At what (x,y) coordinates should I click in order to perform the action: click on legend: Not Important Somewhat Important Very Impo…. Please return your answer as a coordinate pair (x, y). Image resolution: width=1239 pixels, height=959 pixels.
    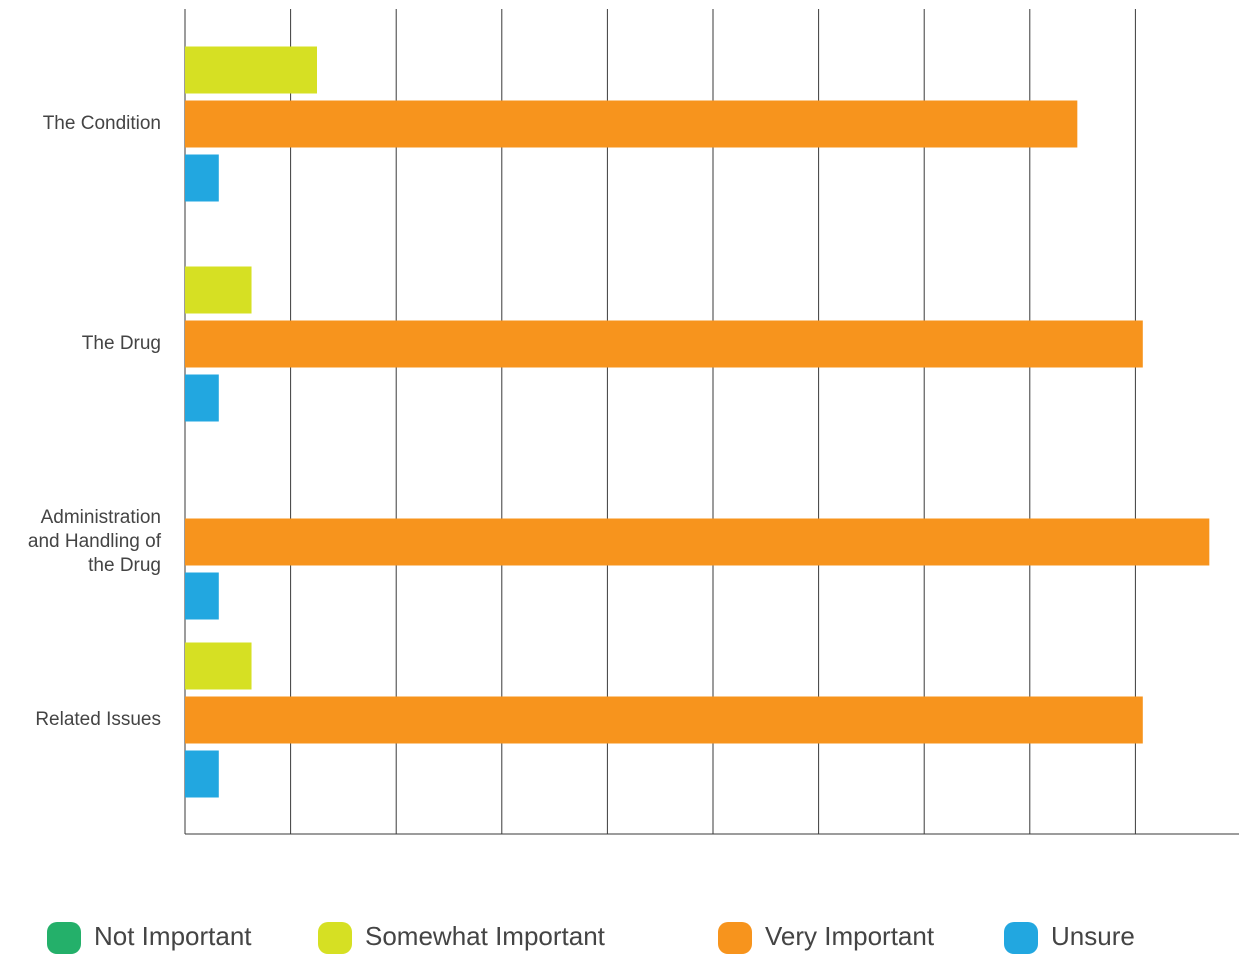
    Looking at the image, I should click on (591, 937).